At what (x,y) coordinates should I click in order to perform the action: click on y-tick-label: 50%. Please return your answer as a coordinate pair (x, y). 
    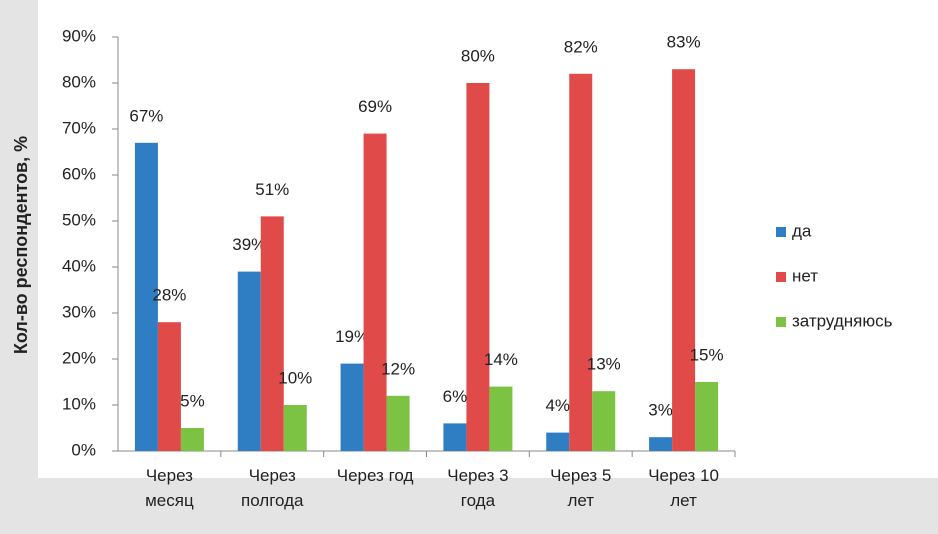
    Looking at the image, I should click on (79, 219).